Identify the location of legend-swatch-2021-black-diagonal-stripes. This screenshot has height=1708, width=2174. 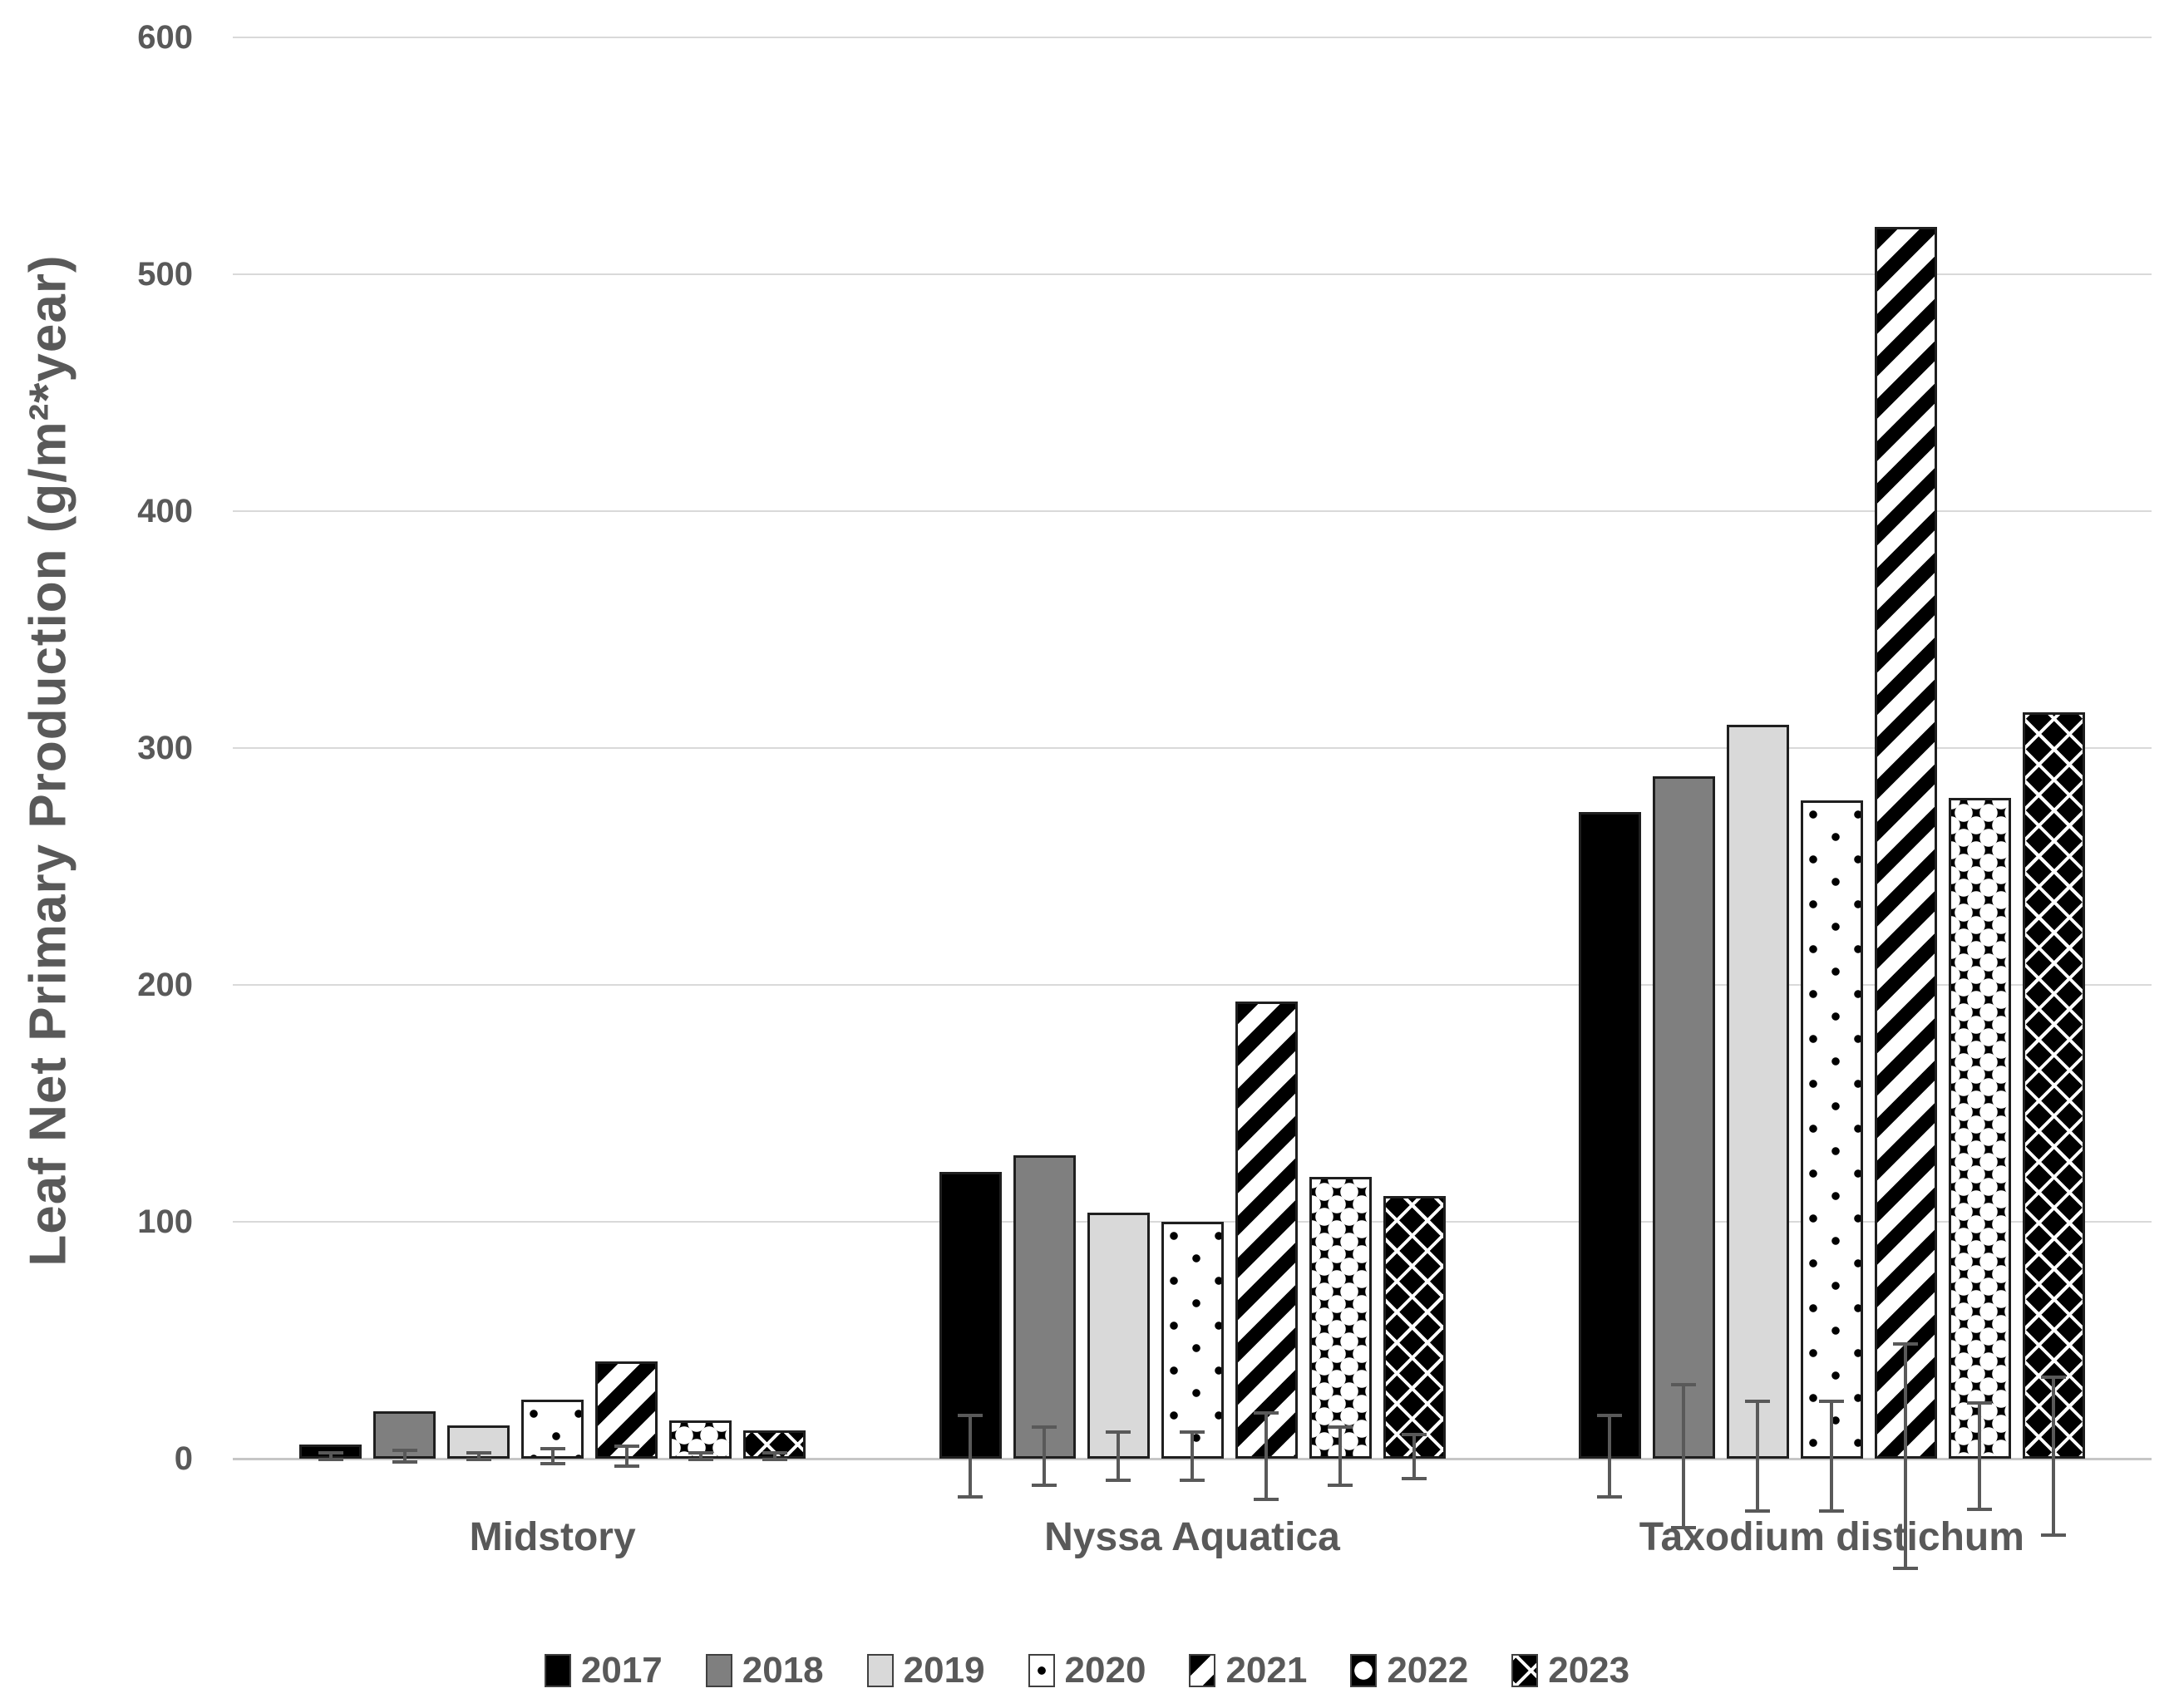
(1202, 1670).